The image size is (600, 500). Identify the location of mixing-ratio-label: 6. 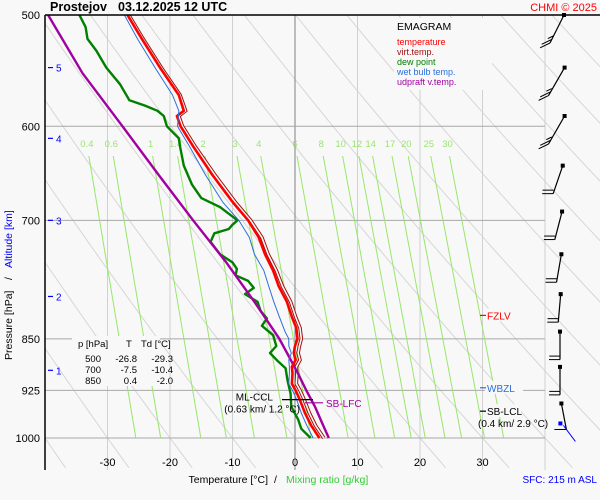
(294, 144).